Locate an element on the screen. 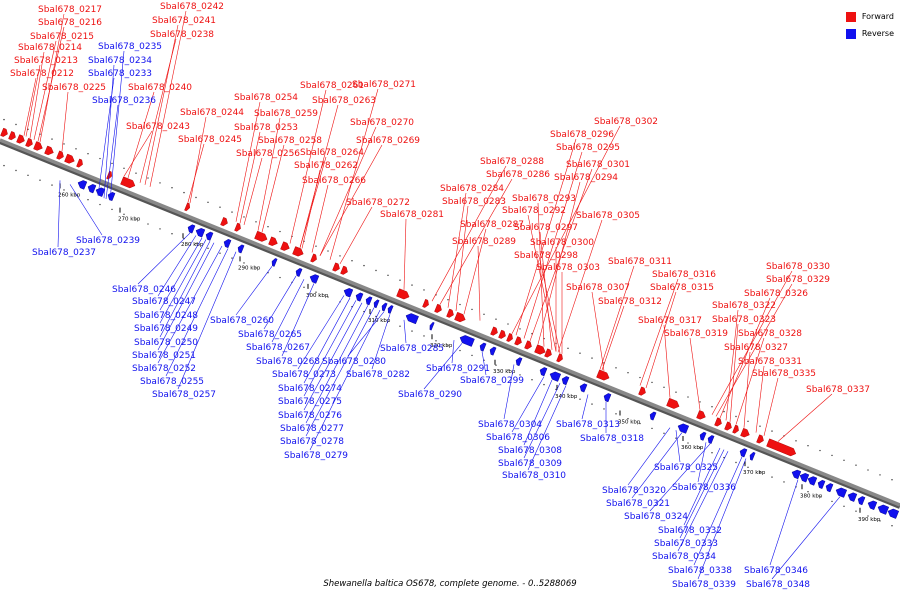  forward-gene-label: Sbal678_0295 is located at coordinates (588, 148).